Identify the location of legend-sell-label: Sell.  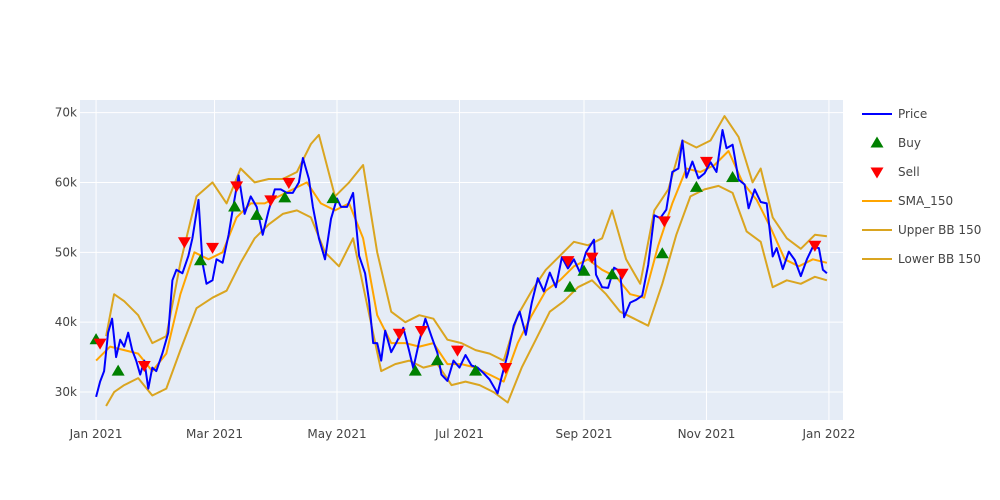
(909, 172).